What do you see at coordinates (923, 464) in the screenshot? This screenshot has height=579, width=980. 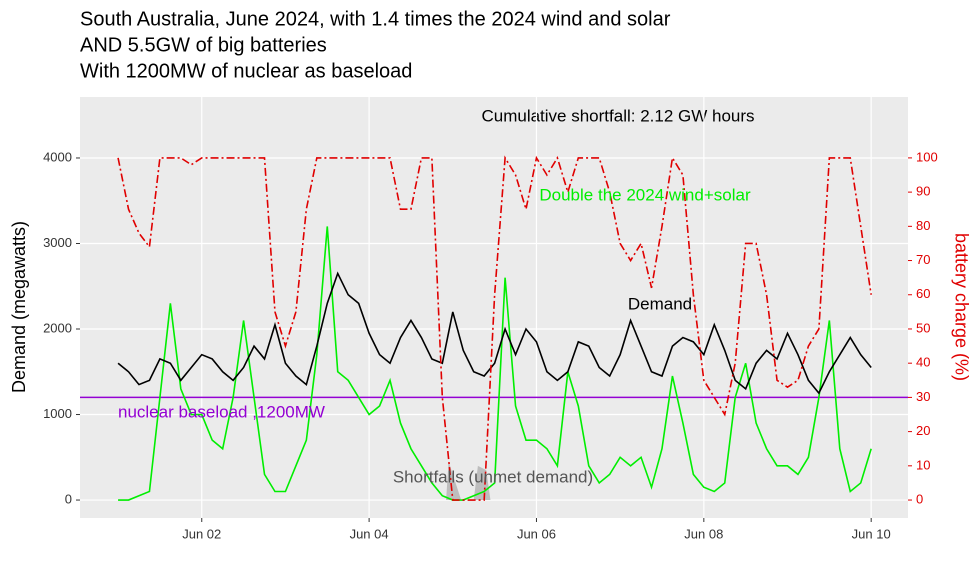 I see `y2-tick-label: 10` at bounding box center [923, 464].